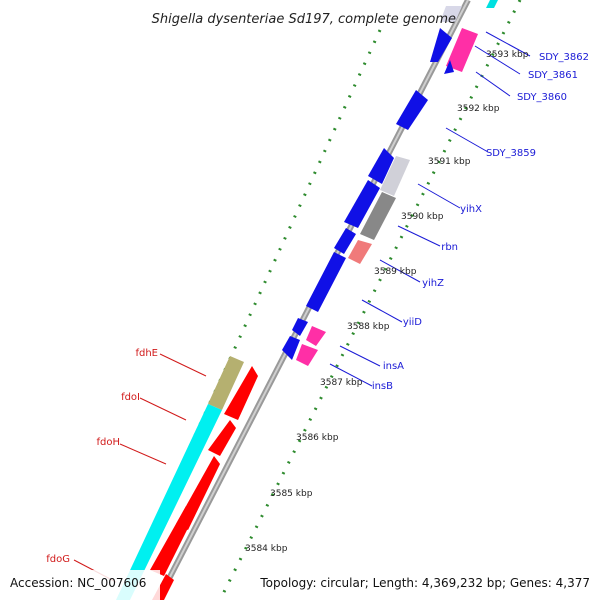 The height and width of the screenshot is (600, 600). I want to click on tick-label: 3588 kbp, so click(368, 327).